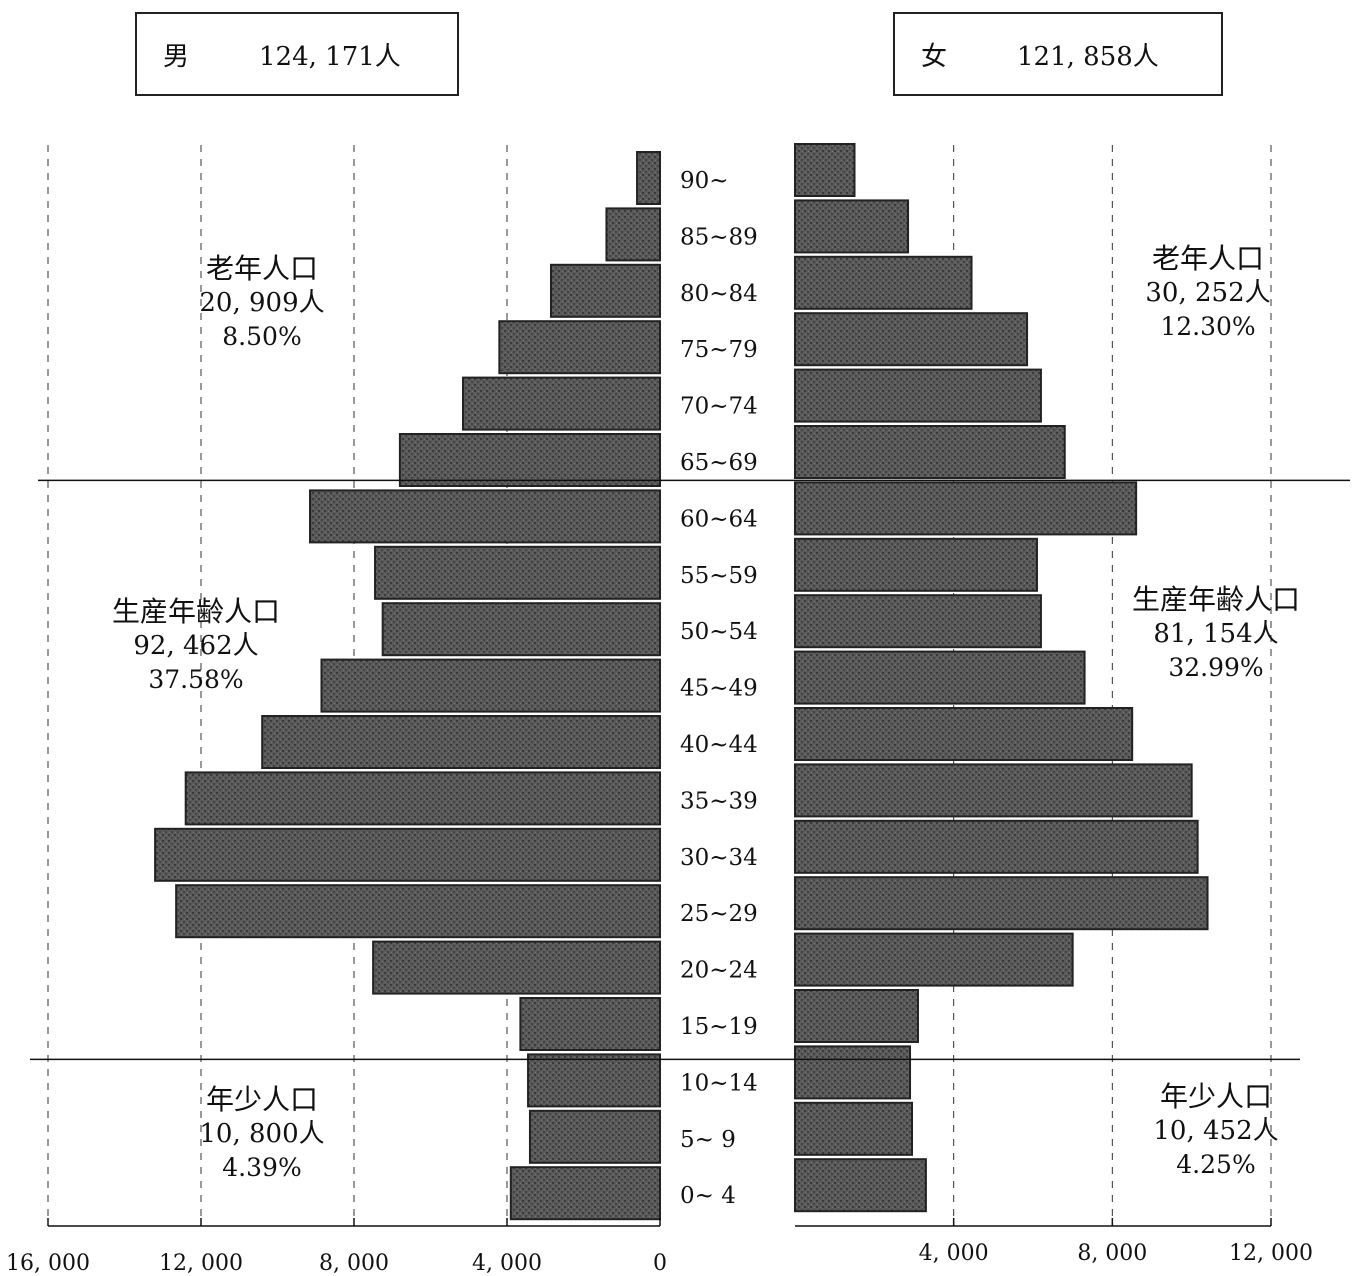 Image resolution: width=1354 pixels, height=1276 pixels. I want to click on group-pct: 8.50%, so click(262, 336).